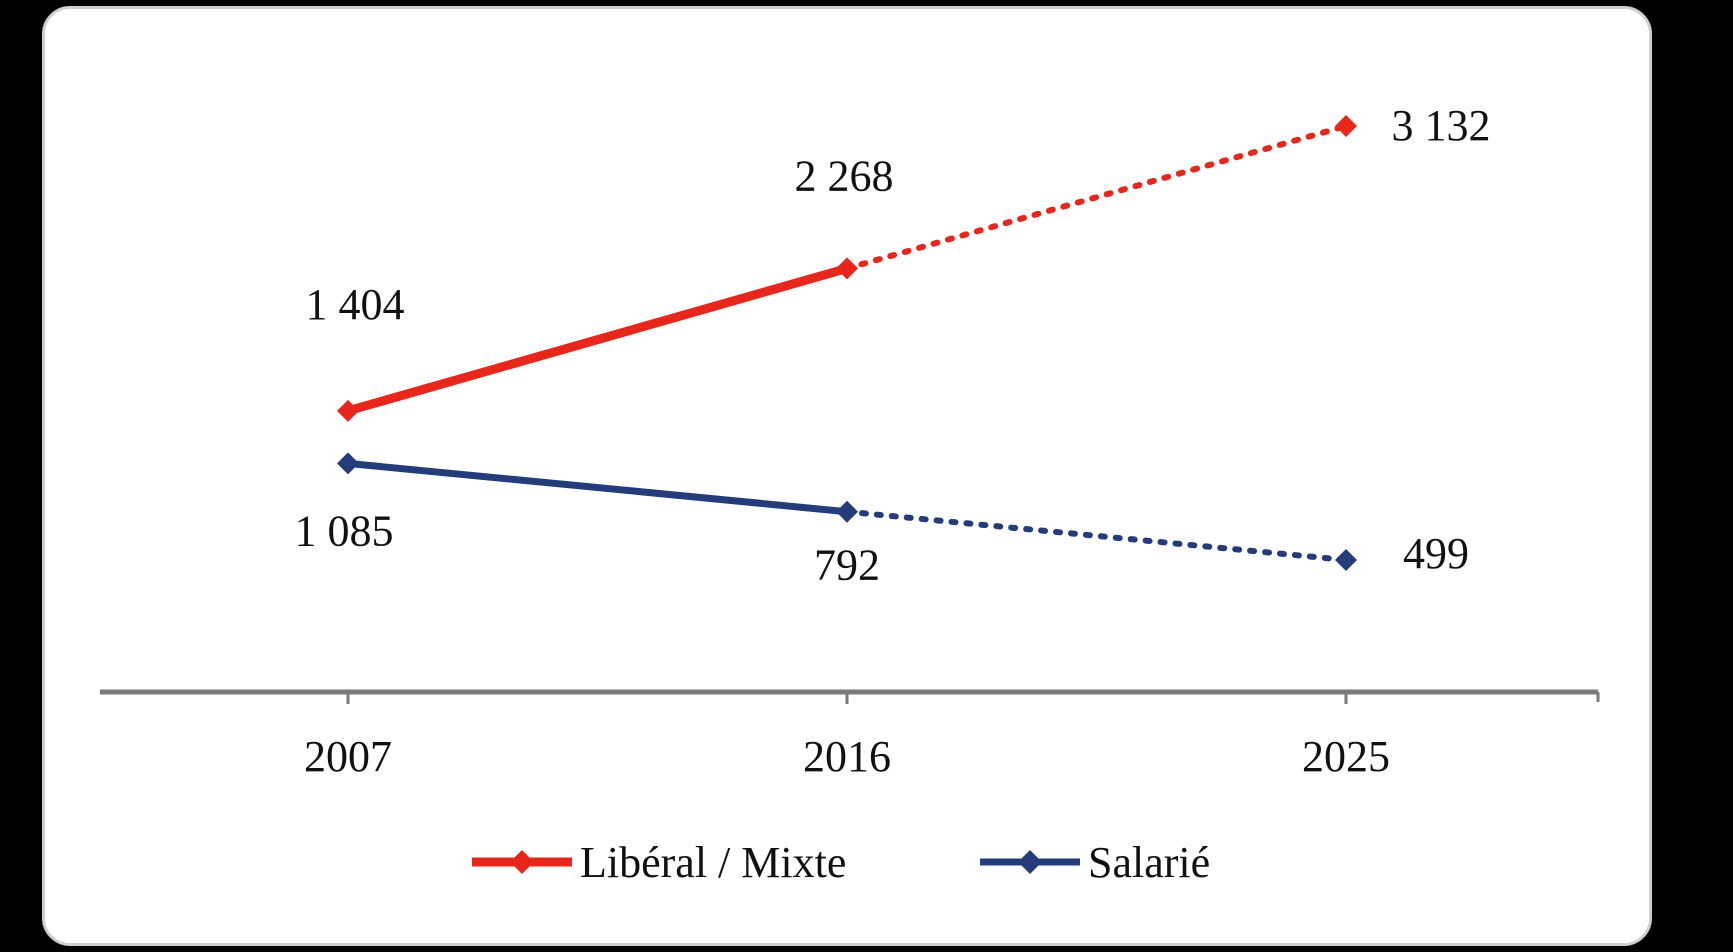  What do you see at coordinates (348, 756) in the screenshot?
I see `x-tick-label-2007: 2007` at bounding box center [348, 756].